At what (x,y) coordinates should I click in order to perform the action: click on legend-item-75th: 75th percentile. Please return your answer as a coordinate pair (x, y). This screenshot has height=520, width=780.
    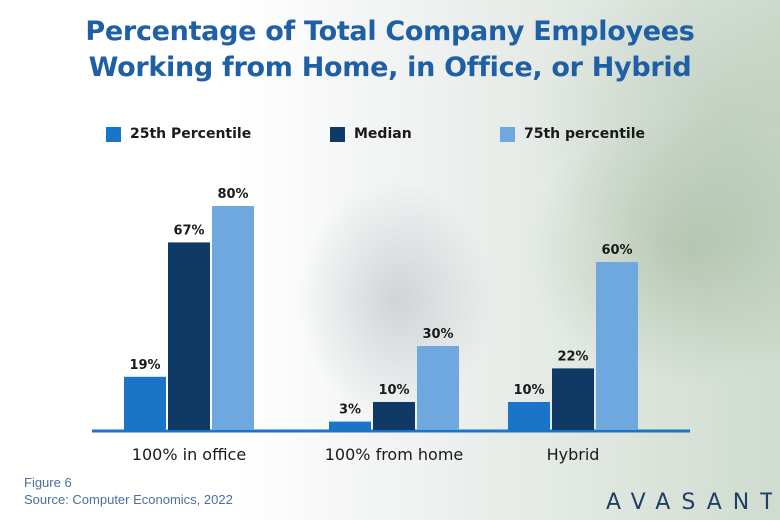
    Looking at the image, I should click on (572, 134).